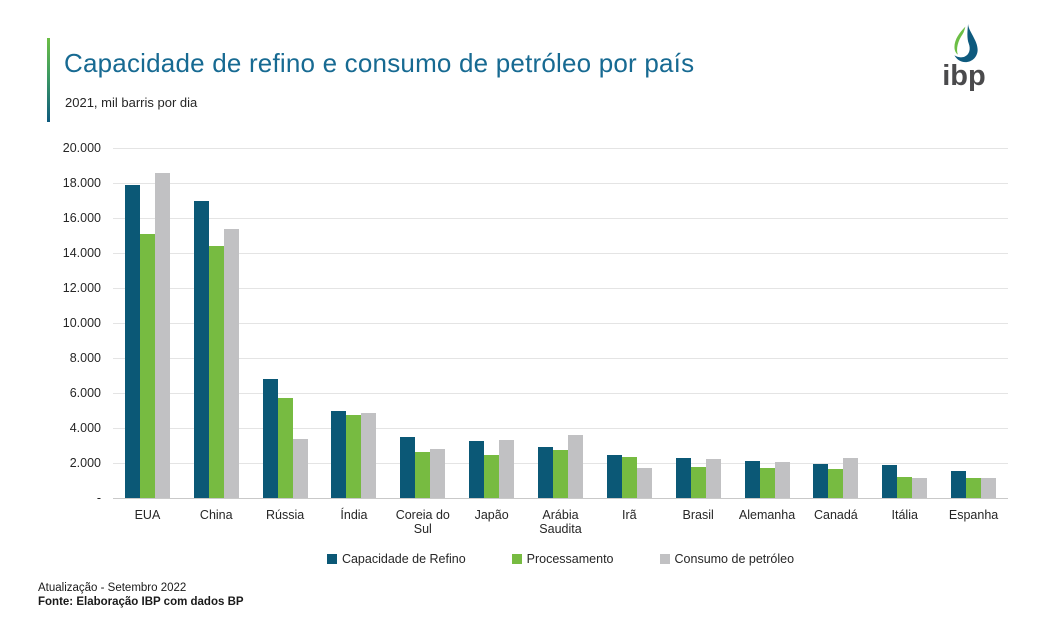 The width and height of the screenshot is (1058, 635). What do you see at coordinates (131, 102) in the screenshot?
I see `chart-subtitle: 2021, mil barris por dia` at bounding box center [131, 102].